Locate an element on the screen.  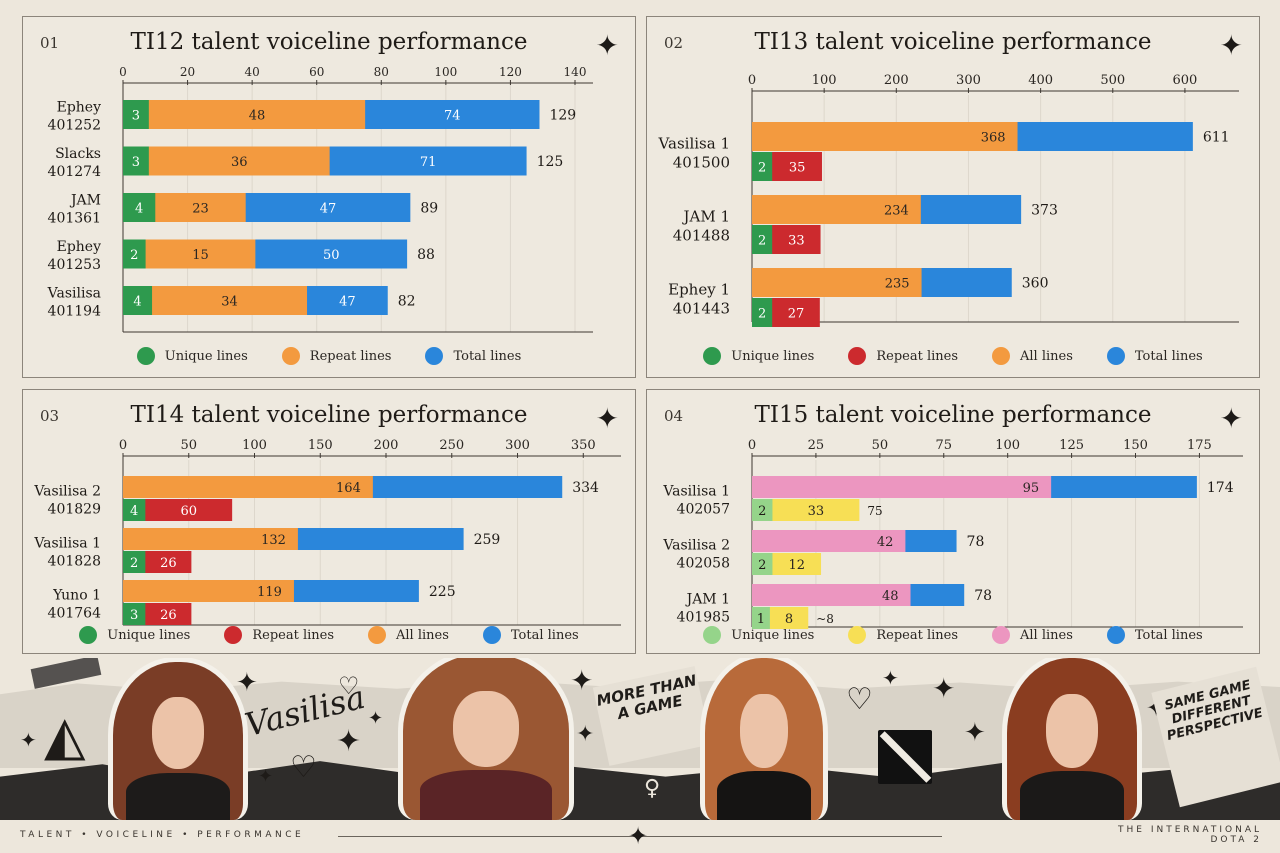
category-id: 401252 is located at coordinates (74, 126).